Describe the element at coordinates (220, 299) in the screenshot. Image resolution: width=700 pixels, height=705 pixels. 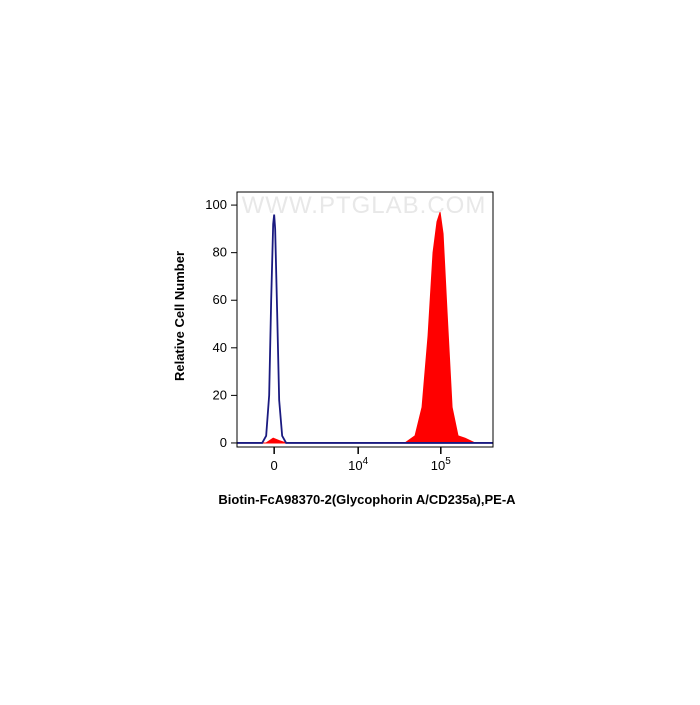
I see `y-tick-label: 60` at that location.